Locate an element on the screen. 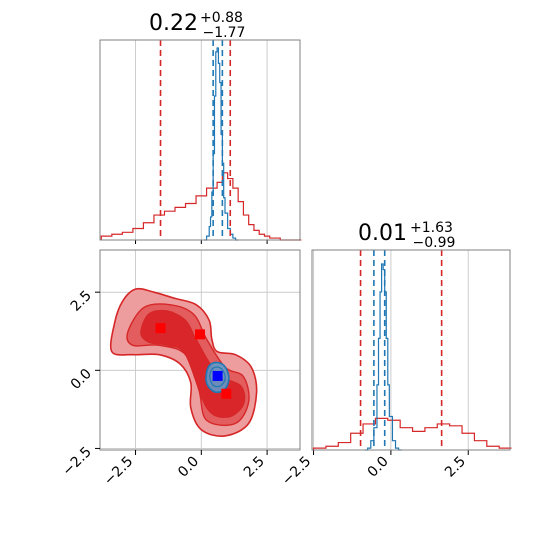  joint-plot-area is located at coordinates (200, 350).